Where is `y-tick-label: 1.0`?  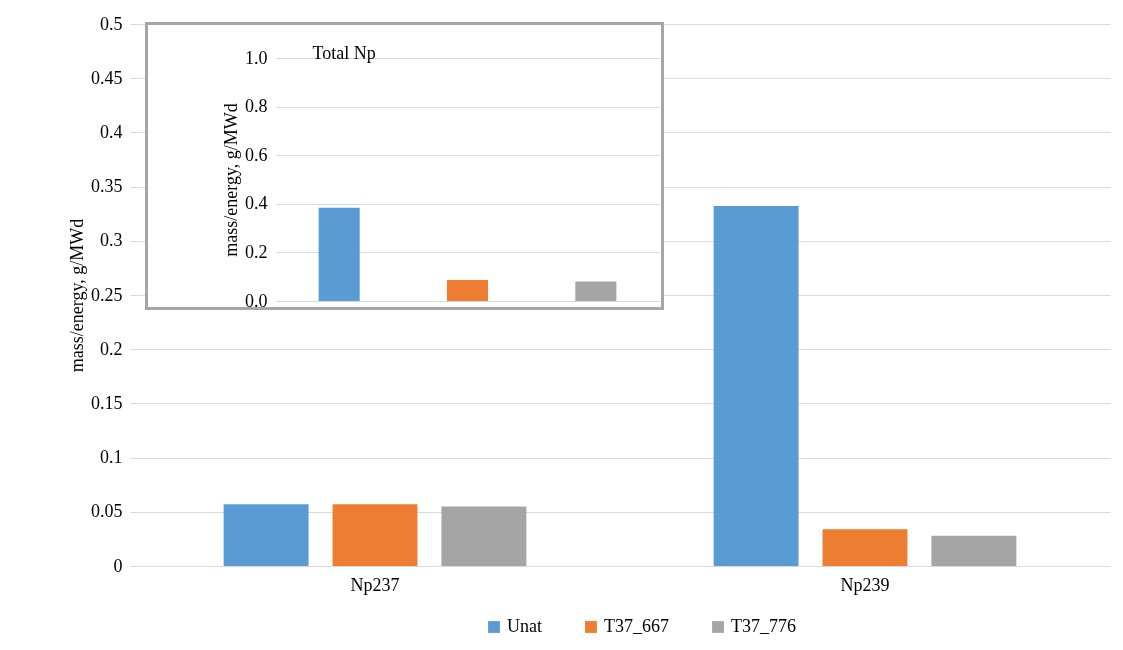 y-tick-label: 1.0 is located at coordinates (256, 57).